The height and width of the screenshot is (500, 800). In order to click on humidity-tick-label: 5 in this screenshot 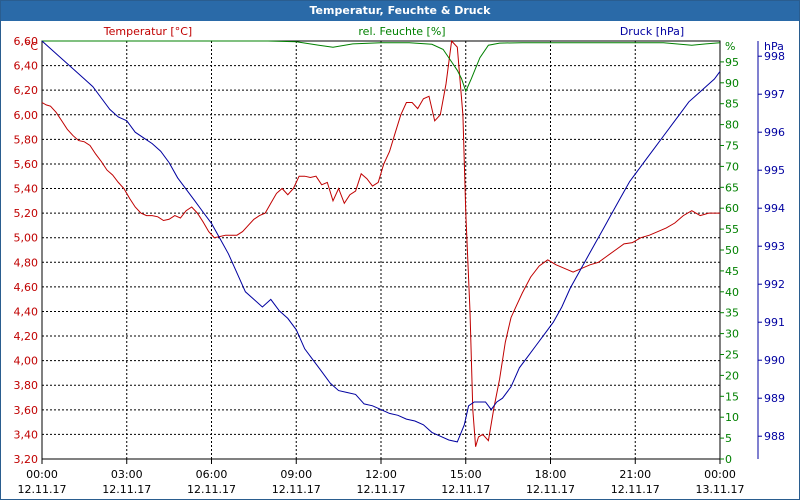, I will do `click(728, 438)`.